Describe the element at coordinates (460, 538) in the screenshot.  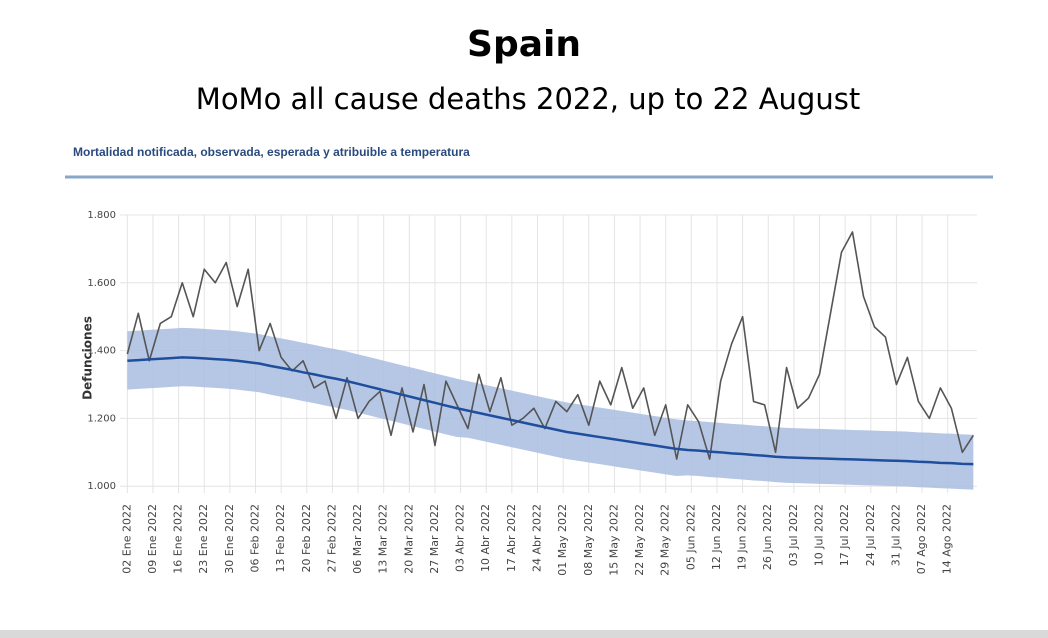
I see `x-tick-label: 03 Abr 2022` at that location.